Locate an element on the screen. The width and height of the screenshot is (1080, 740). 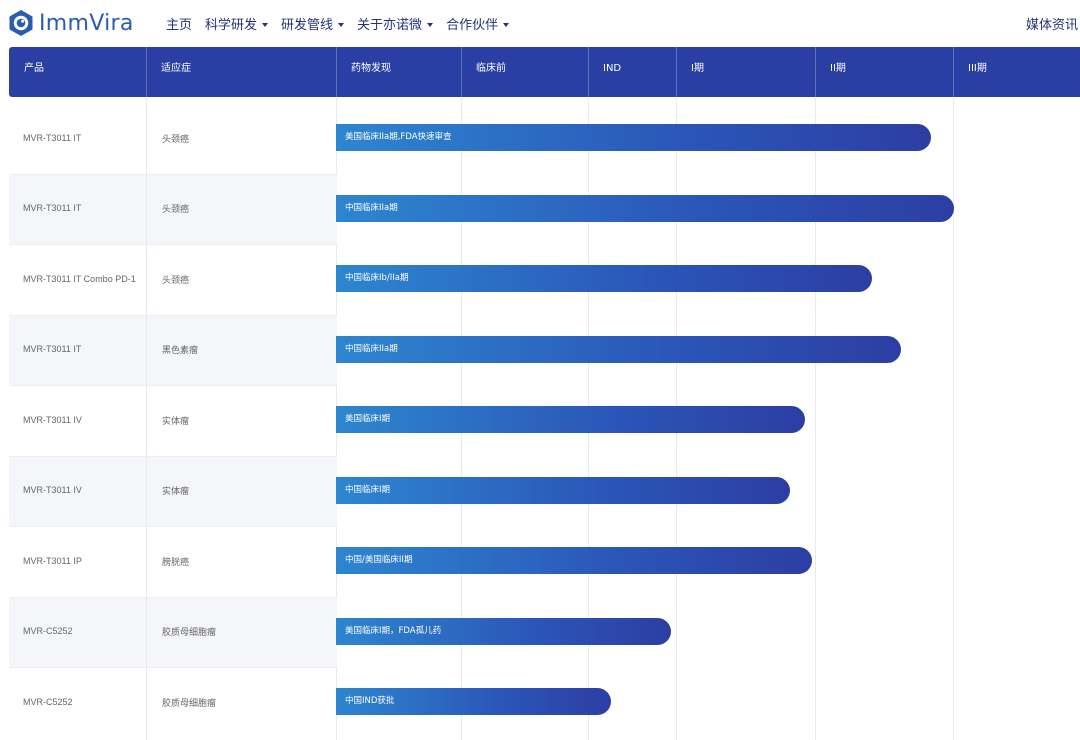
main-nav: 主页 科学研发 研发管线 关于亦诺微 合作伙伴 is located at coordinates (344, 23).